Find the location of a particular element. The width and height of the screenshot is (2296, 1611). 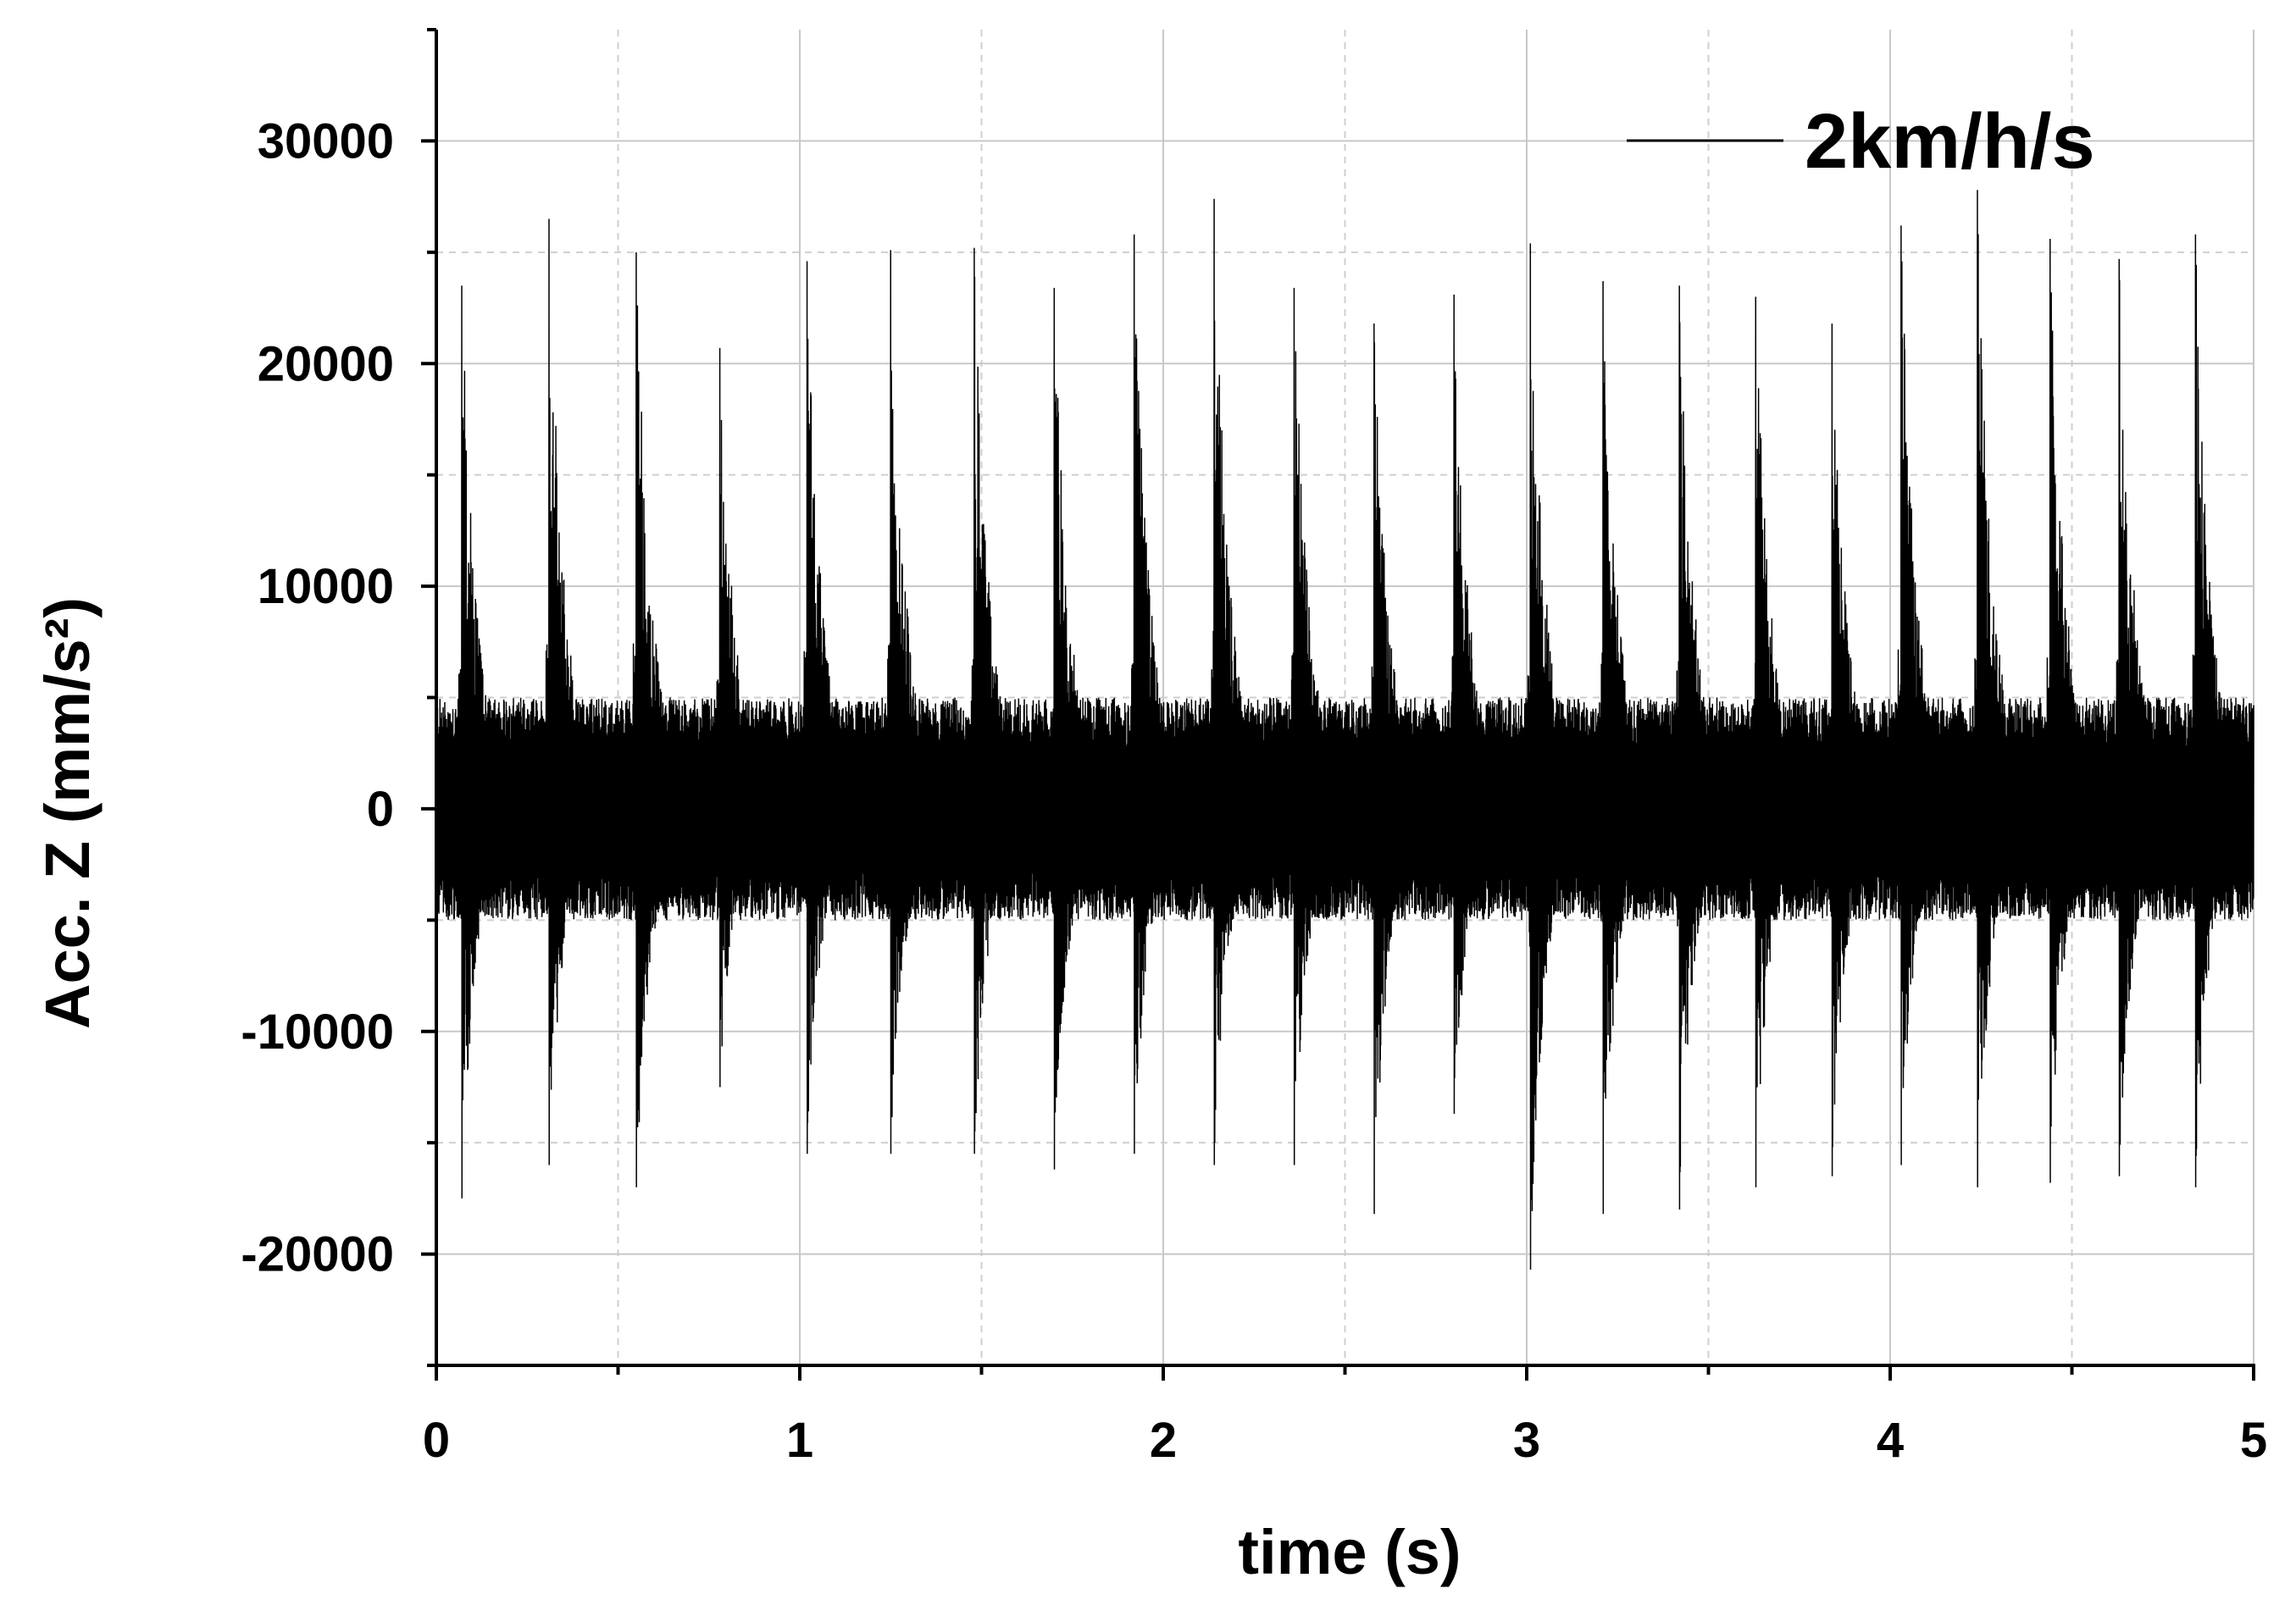

y-tick-label: 0 is located at coordinates (380, 809).